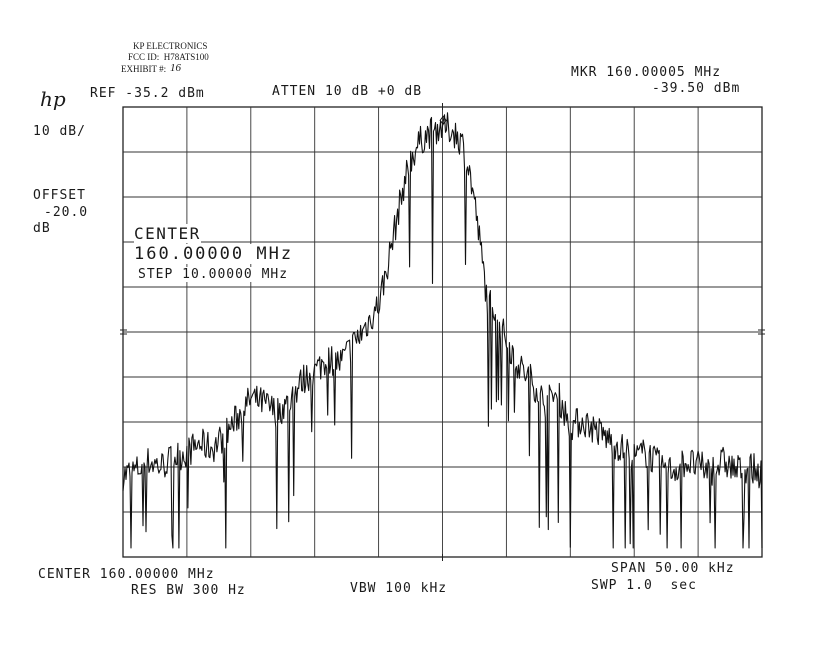  What do you see at coordinates (347, 91) in the screenshot?
I see `attenuation: ATTEN 10 dB +0 dB` at bounding box center [347, 91].